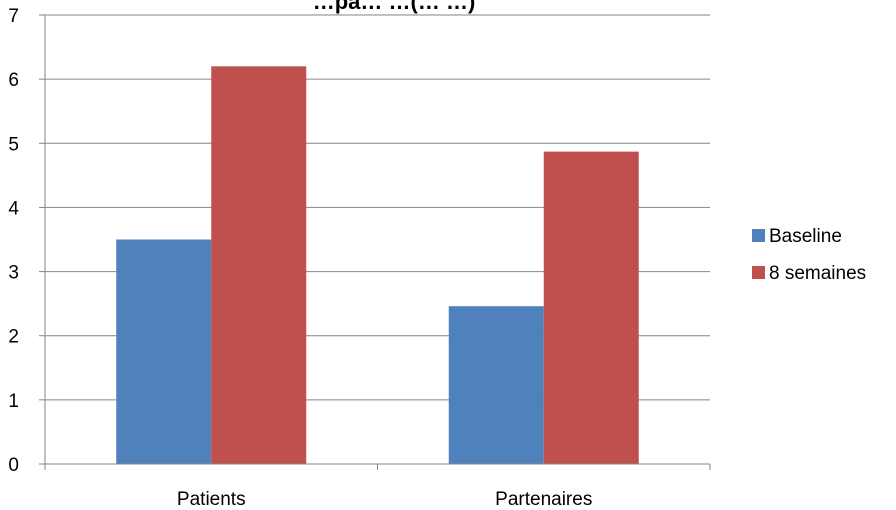  I want to click on y-tick-label: 3, so click(13, 273).